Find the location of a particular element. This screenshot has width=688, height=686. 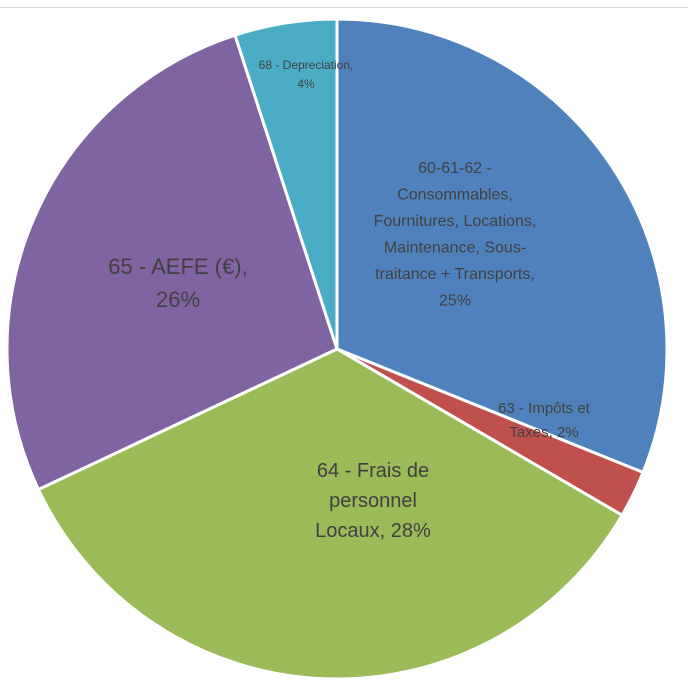

slice-label-line: 25% is located at coordinates (455, 301).